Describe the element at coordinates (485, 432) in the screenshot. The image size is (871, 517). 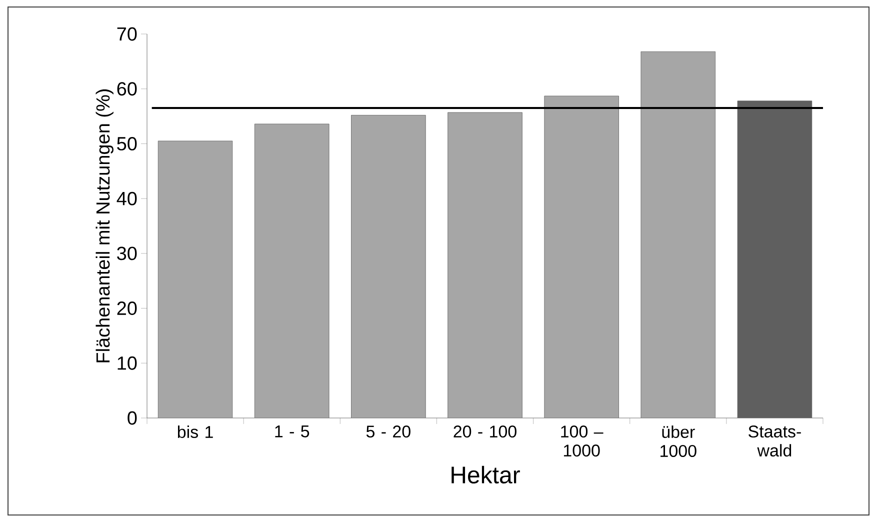
I see `x-tick-label: 20 - 100` at that location.